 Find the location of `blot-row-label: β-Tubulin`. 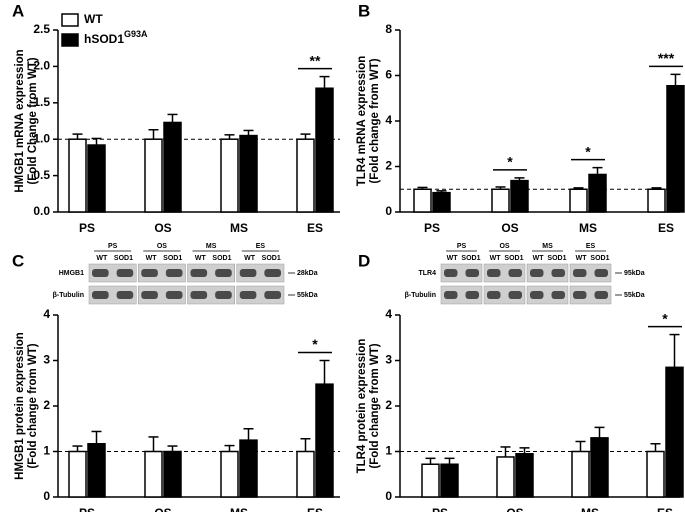

blot-row-label: β-Tubulin is located at coordinates (68, 295).